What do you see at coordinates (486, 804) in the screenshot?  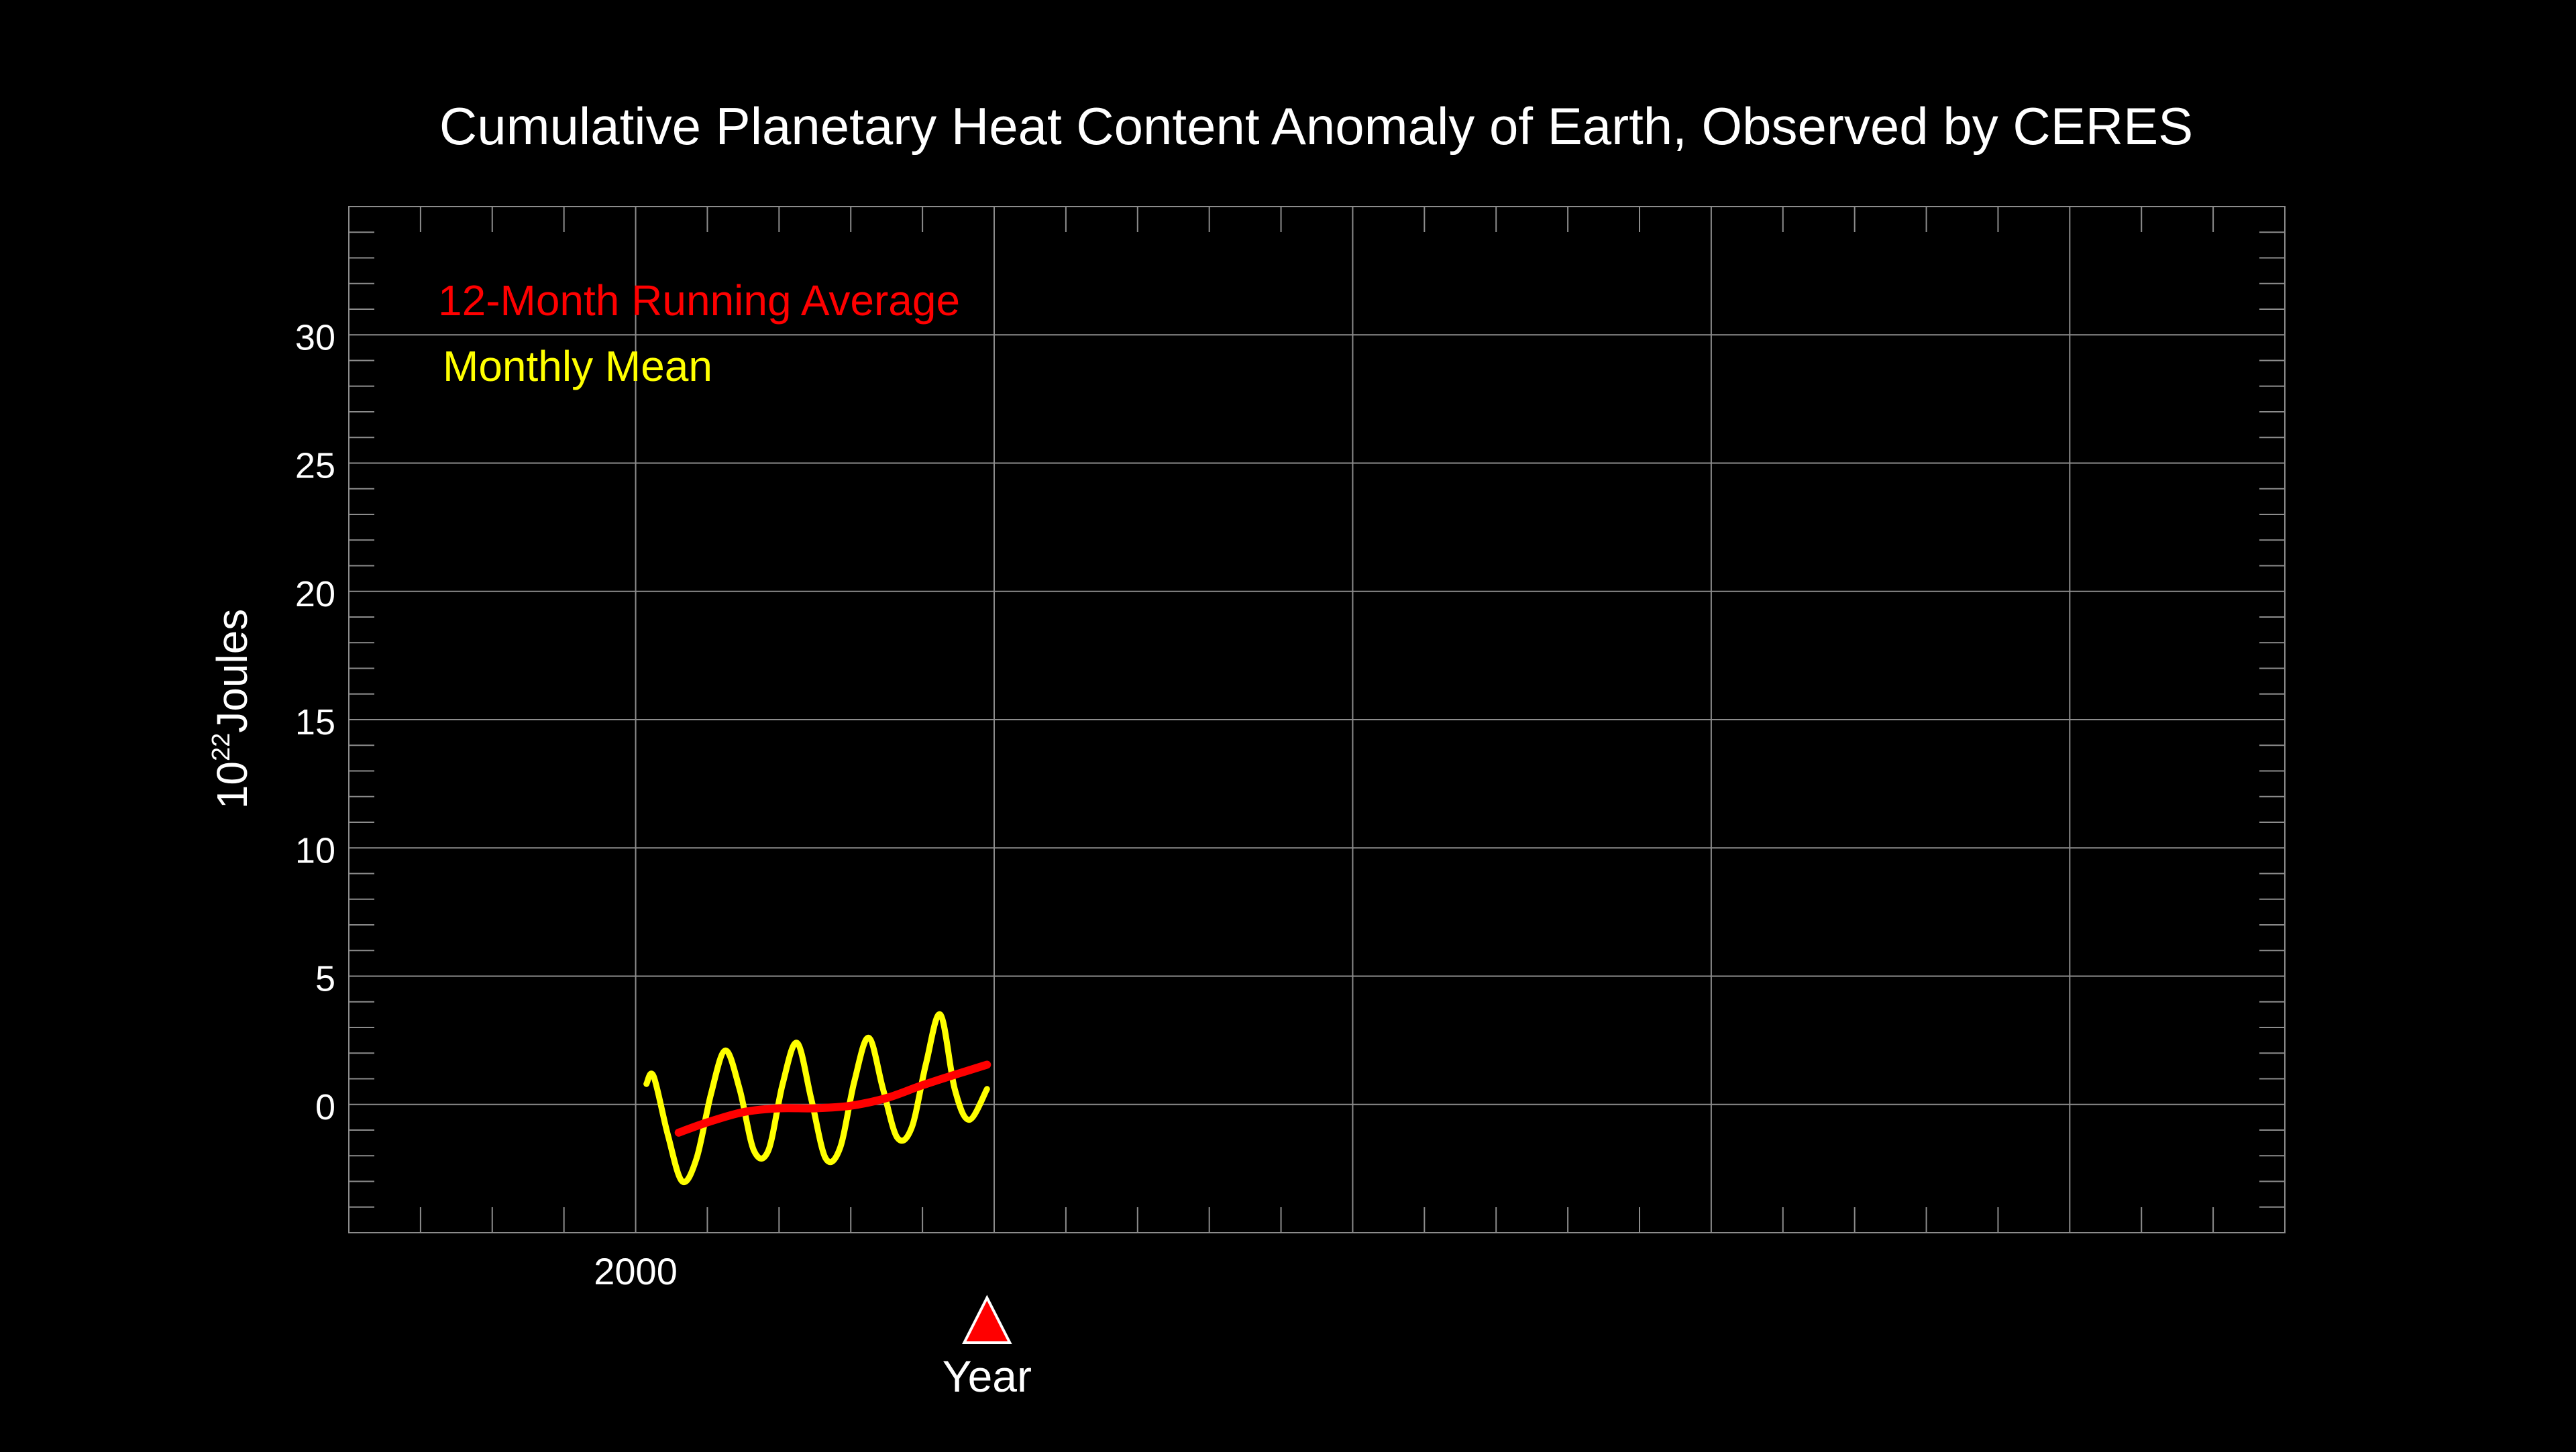 I see `labels-layer: 0 5 10 15 20 25 30 2000` at bounding box center [486, 804].